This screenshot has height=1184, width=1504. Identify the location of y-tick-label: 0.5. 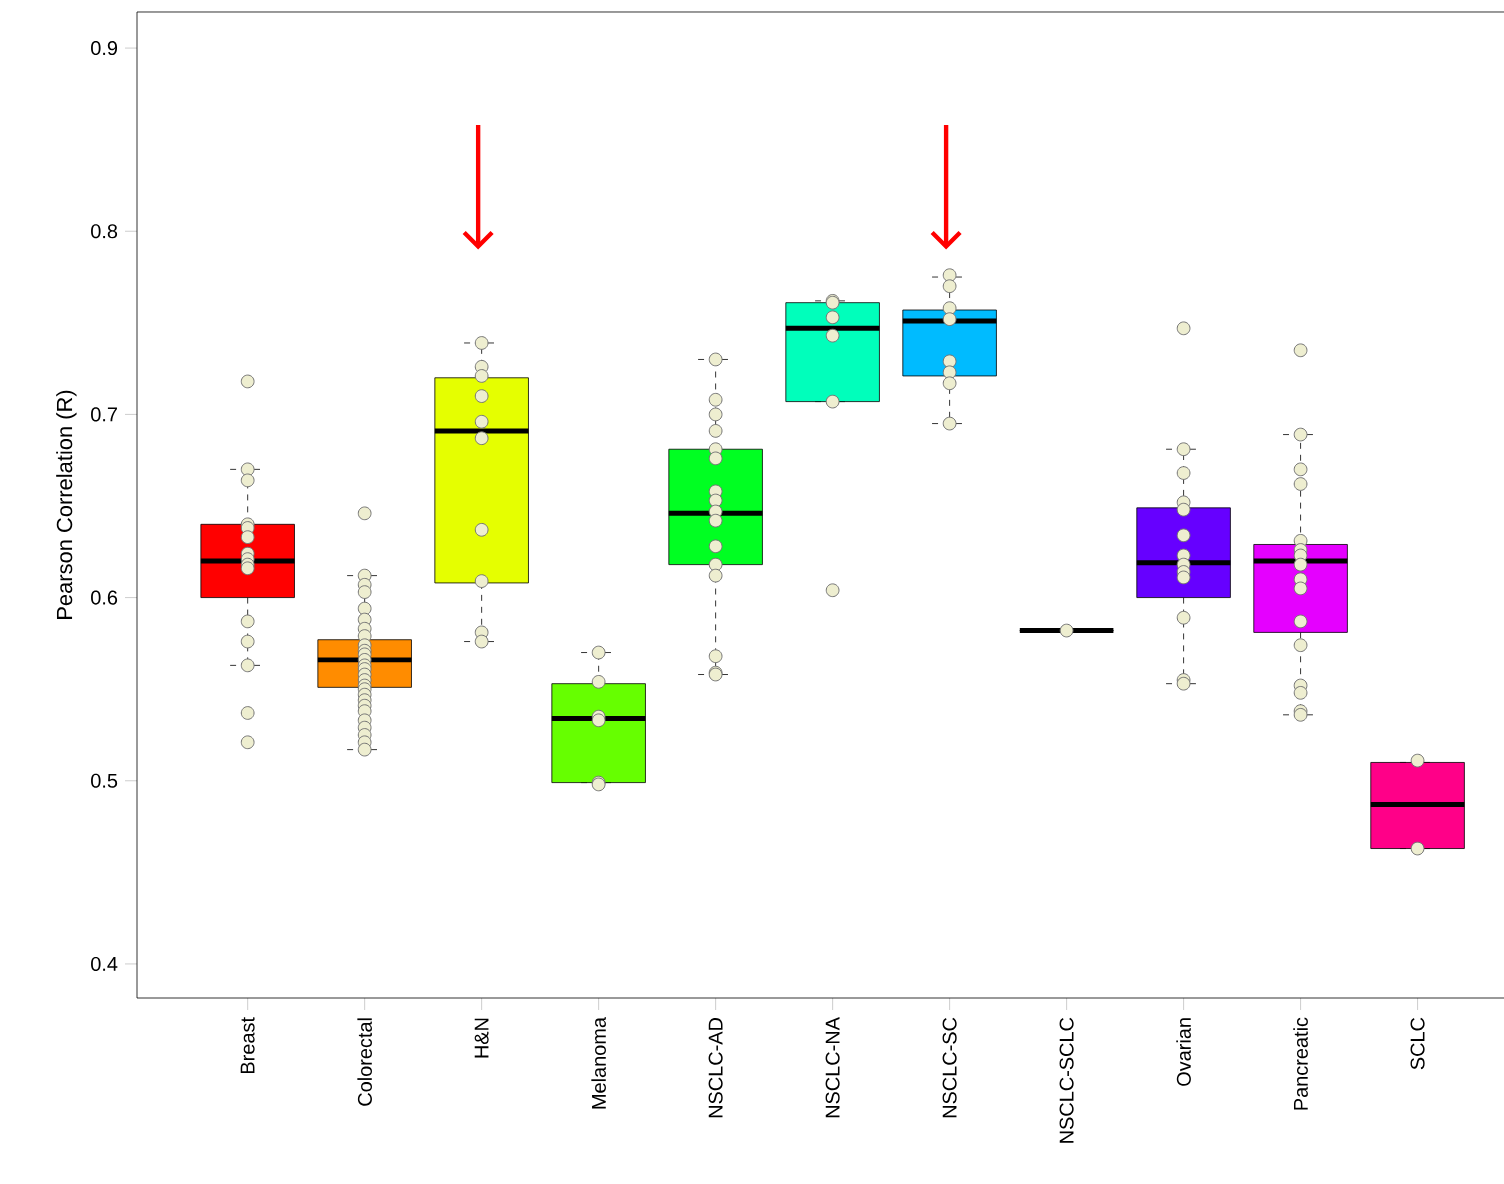
(104, 780).